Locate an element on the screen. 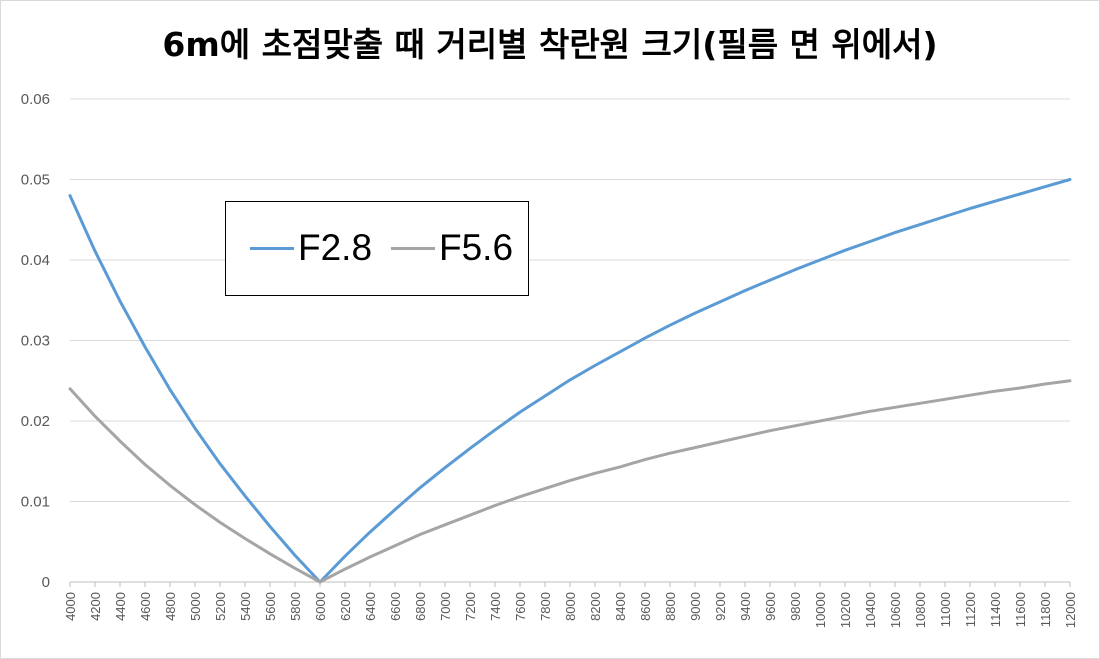 This screenshot has width=1100, height=659. x-tick-label: 5000 is located at coordinates (195, 606).